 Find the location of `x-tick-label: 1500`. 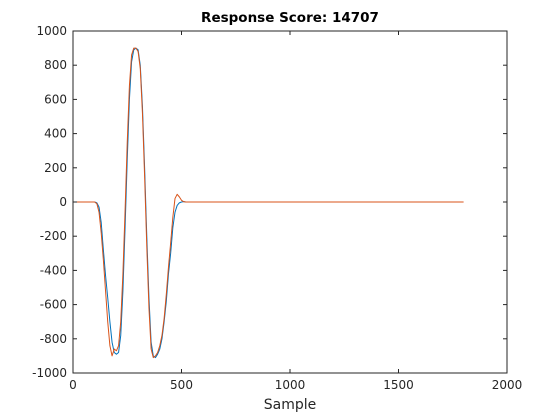

x-tick-label: 1500 is located at coordinates (398, 385).